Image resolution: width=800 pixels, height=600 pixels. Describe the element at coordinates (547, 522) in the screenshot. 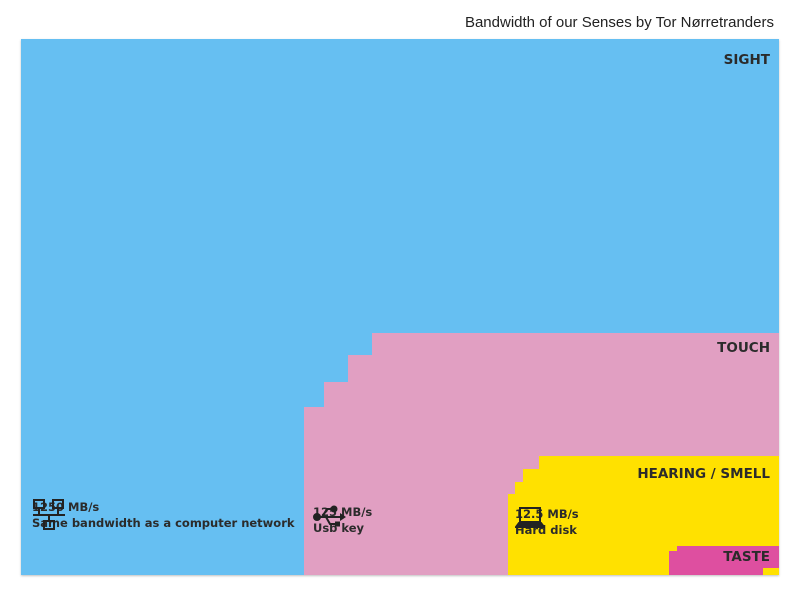

I see `annotation-hard-disk: 12.5 MB/s Hard disk` at that location.